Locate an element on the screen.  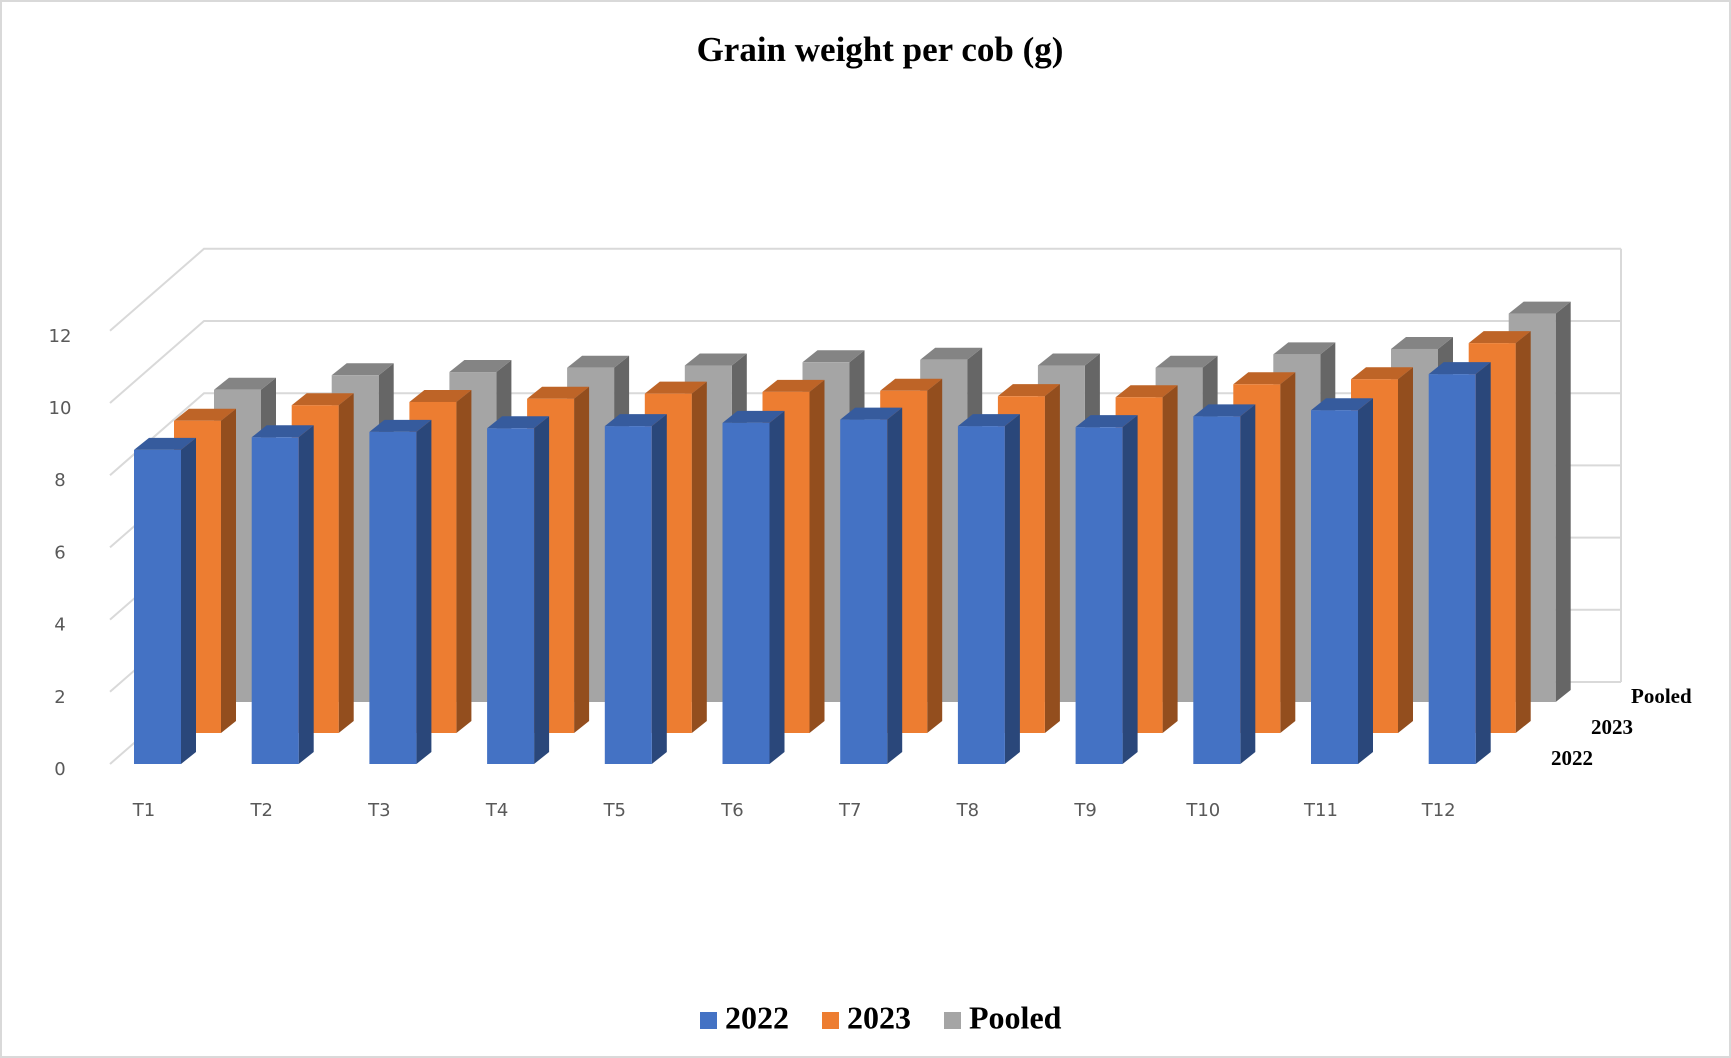
x-tick-label: T8 is located at coordinates (967, 810).